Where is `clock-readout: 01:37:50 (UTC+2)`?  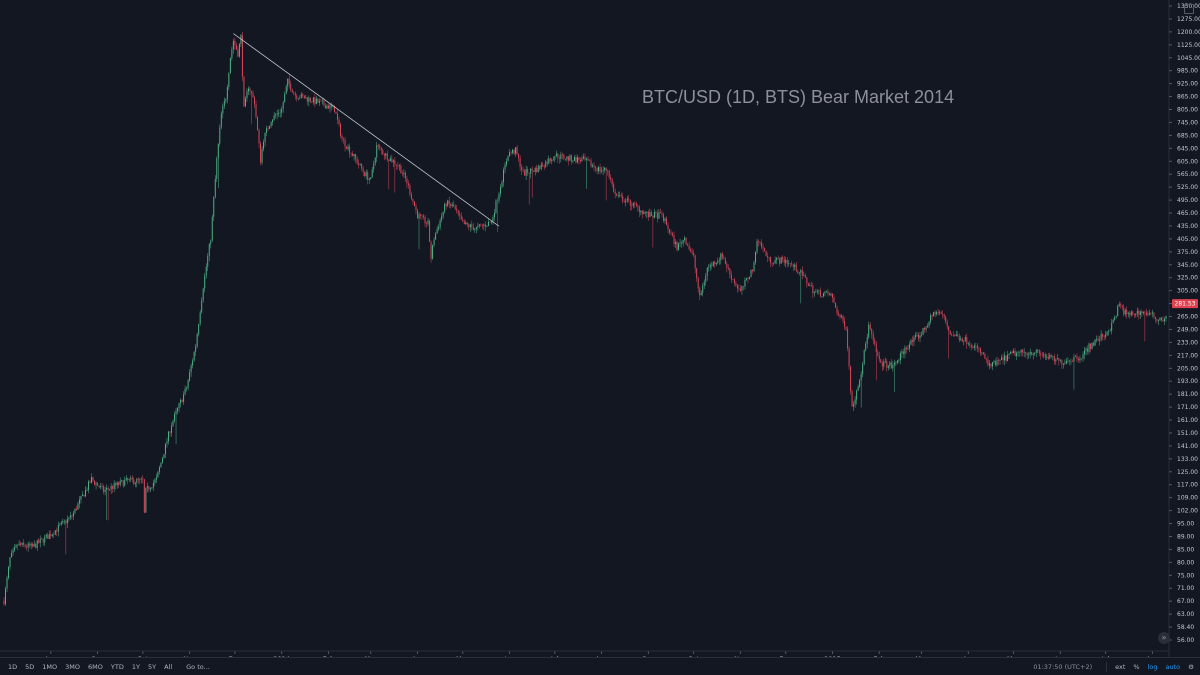 clock-readout: 01:37:50 (UTC+2) is located at coordinates (1063, 666).